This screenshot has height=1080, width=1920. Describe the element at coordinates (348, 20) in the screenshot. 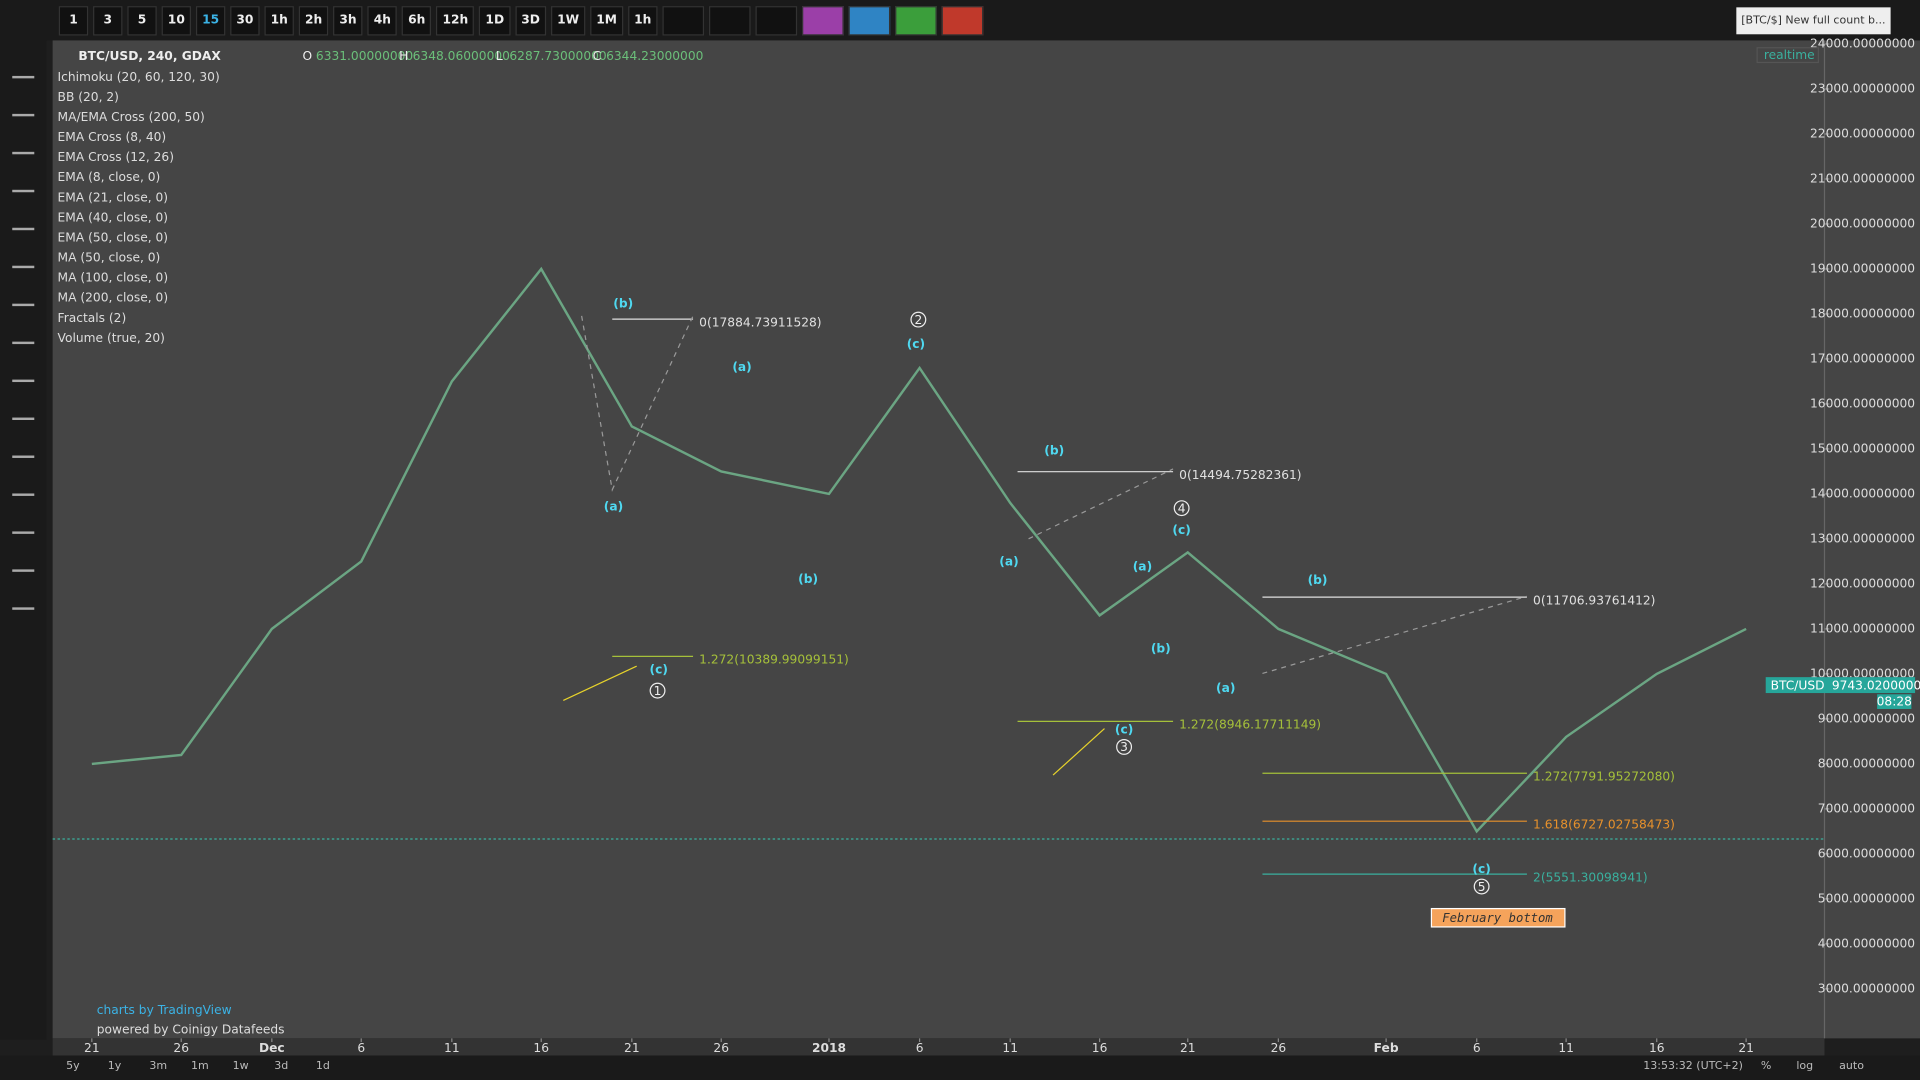

I see `interval-button: 3h` at that location.